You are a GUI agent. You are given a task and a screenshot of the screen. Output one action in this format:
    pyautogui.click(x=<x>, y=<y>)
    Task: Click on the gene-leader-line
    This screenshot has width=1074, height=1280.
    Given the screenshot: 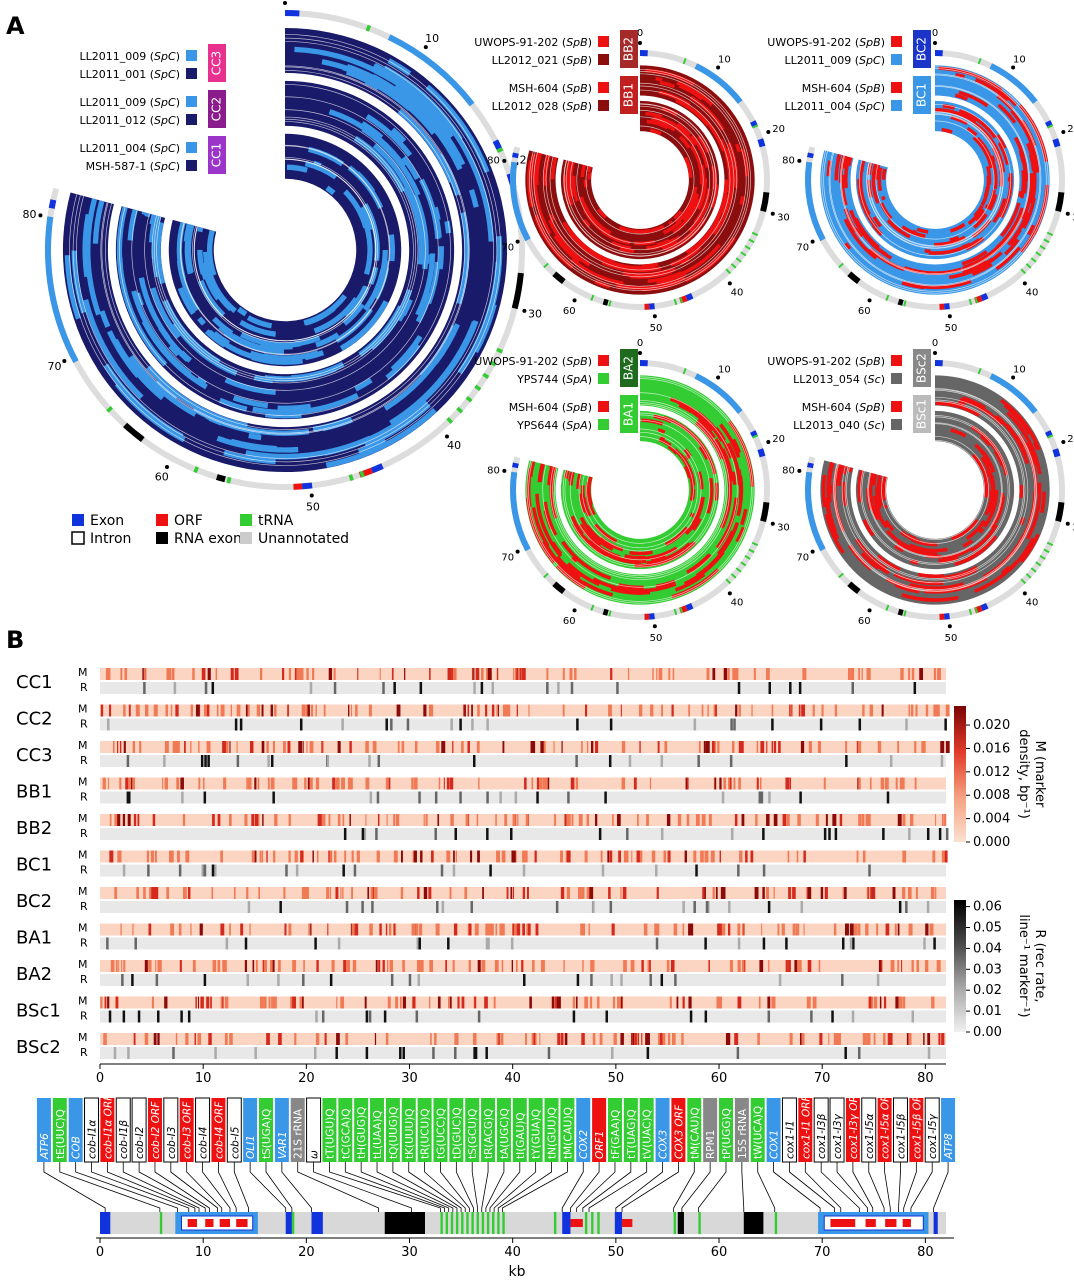 What is the action you would take?
    pyautogui.click(x=585, y=1187)
    